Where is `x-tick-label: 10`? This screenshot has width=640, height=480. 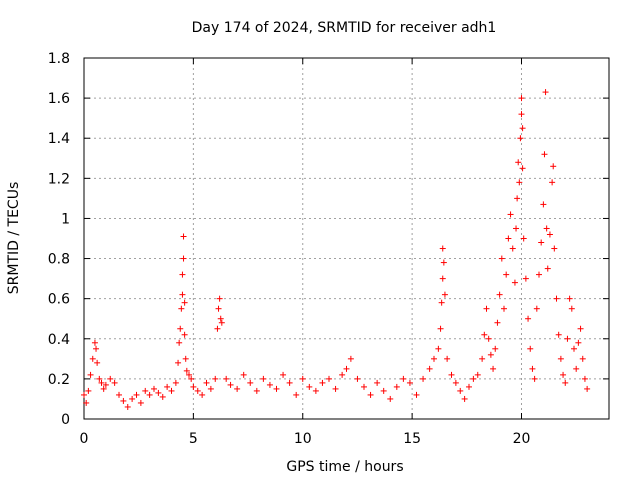 x-tick-label: 10 is located at coordinates (303, 439).